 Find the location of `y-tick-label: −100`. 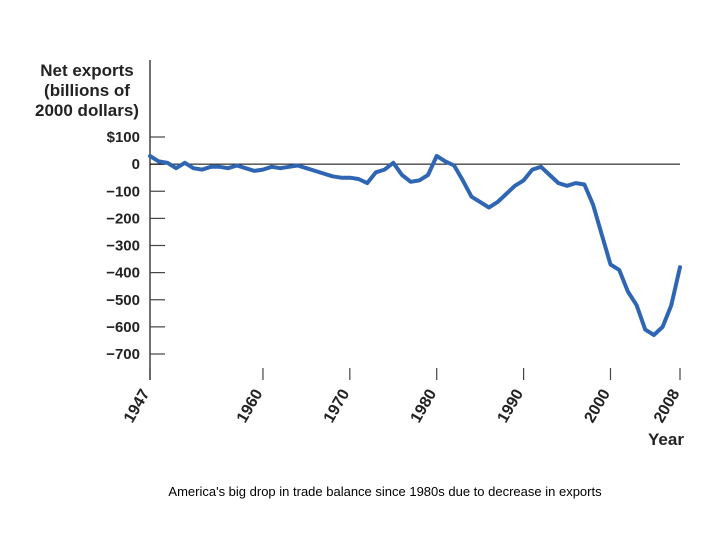

y-tick-label: −100 is located at coordinates (123, 191).